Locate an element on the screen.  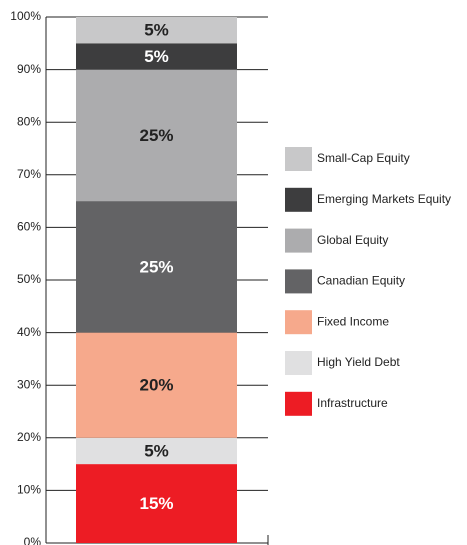
segment-label: 15% is located at coordinates (156, 503).